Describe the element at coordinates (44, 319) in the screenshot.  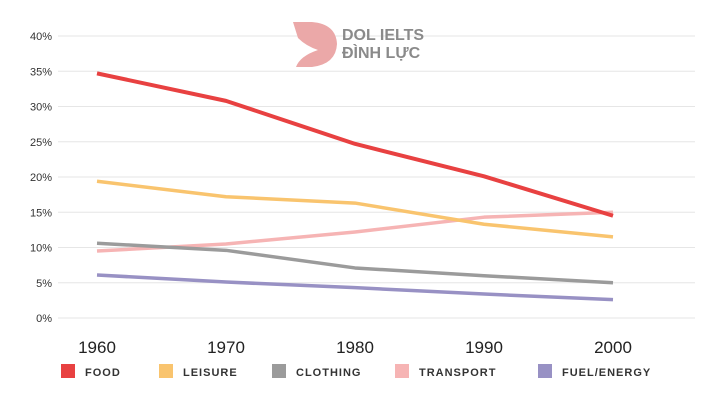
I see `y-tick-label: 0%` at that location.